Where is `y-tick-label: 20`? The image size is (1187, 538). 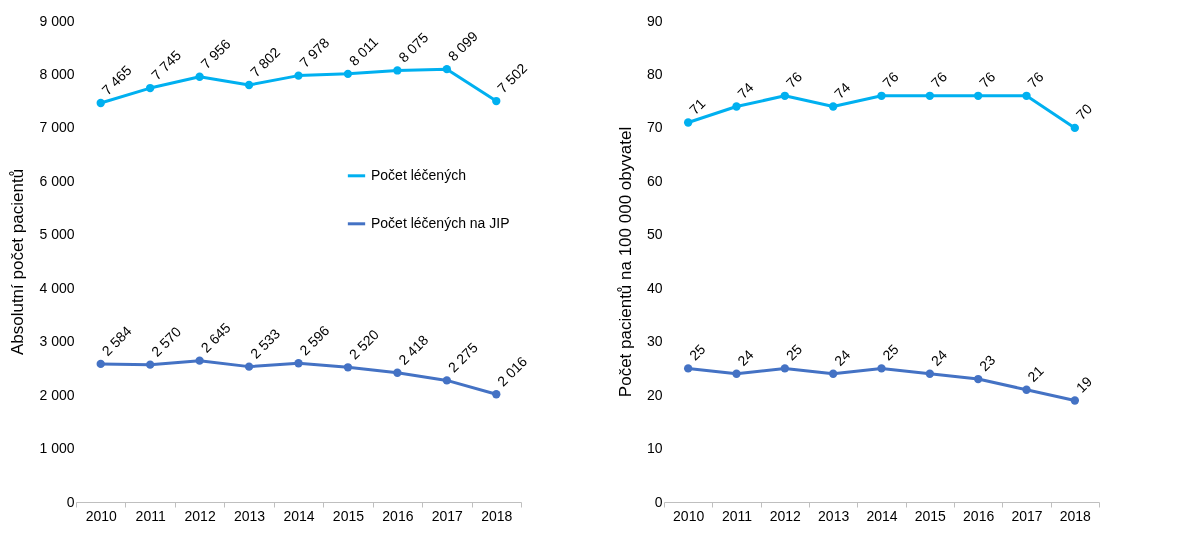 y-tick-label: 20 is located at coordinates (654, 394).